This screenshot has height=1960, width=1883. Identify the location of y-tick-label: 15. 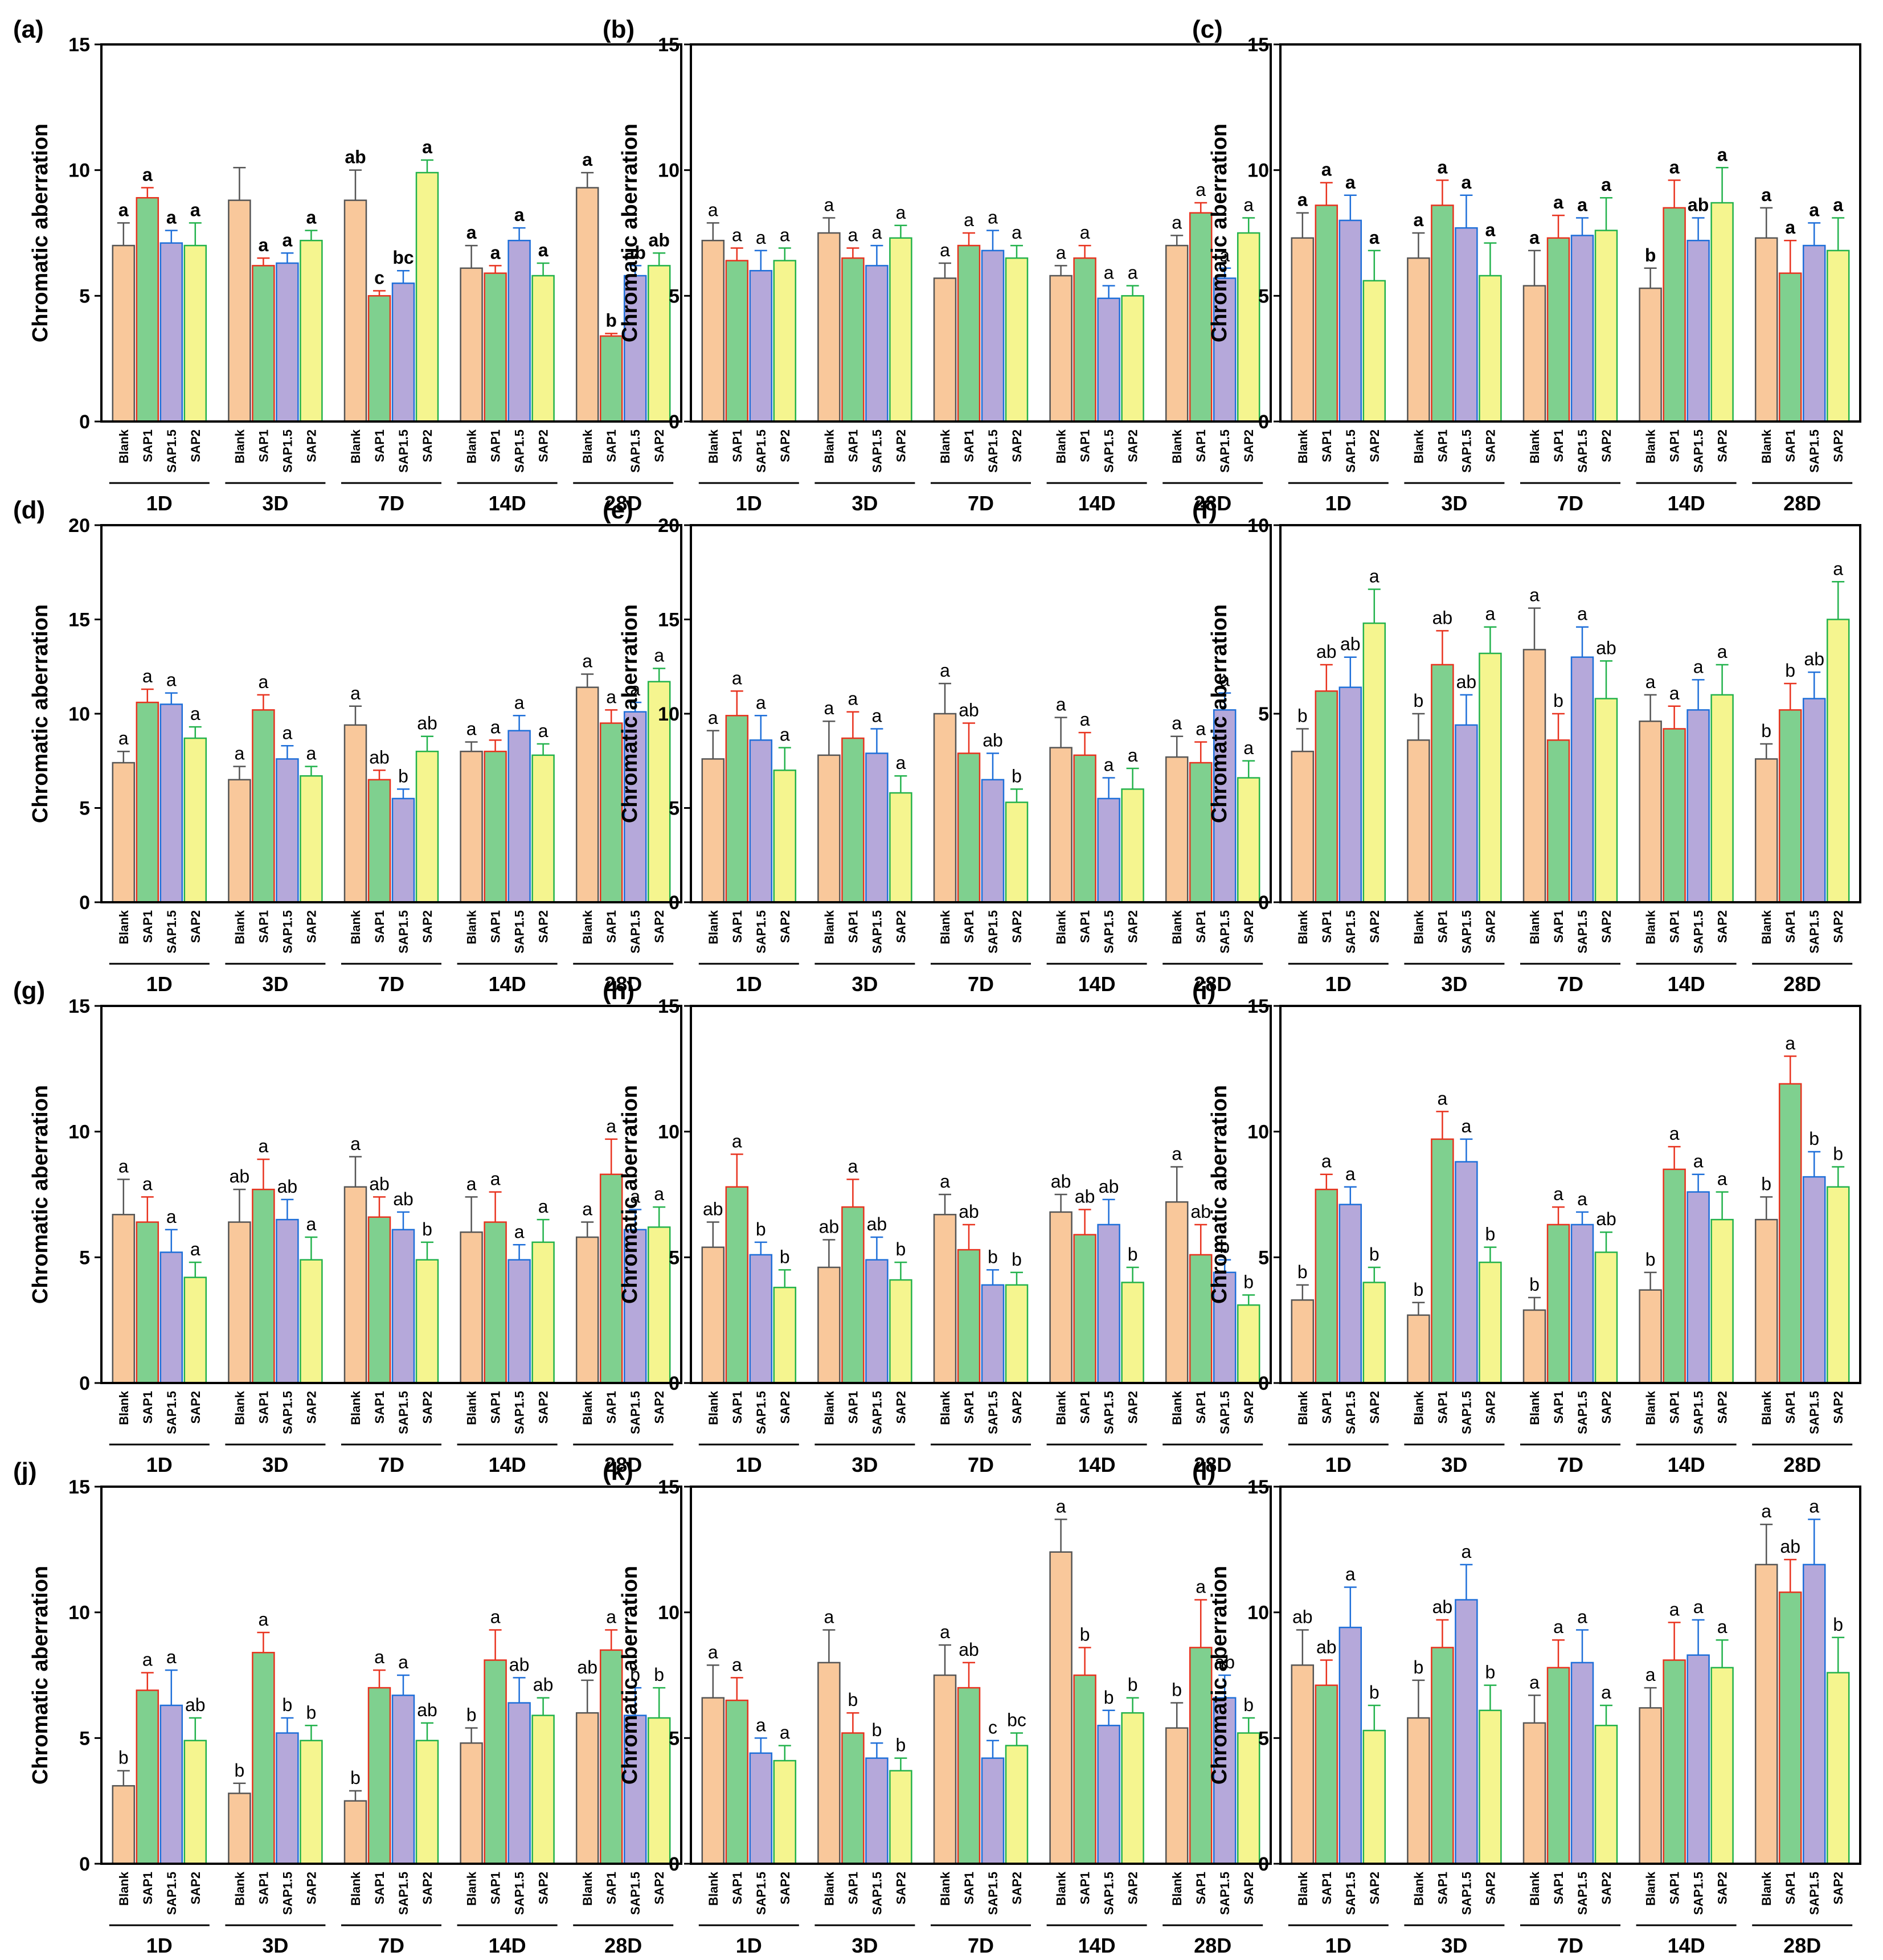
(79, 620).